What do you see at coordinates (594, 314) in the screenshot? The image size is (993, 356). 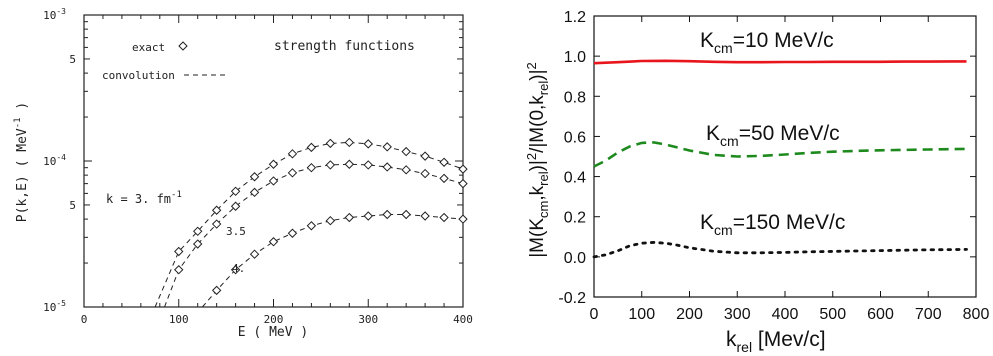 I see `right-x-tick-label: 0` at bounding box center [594, 314].